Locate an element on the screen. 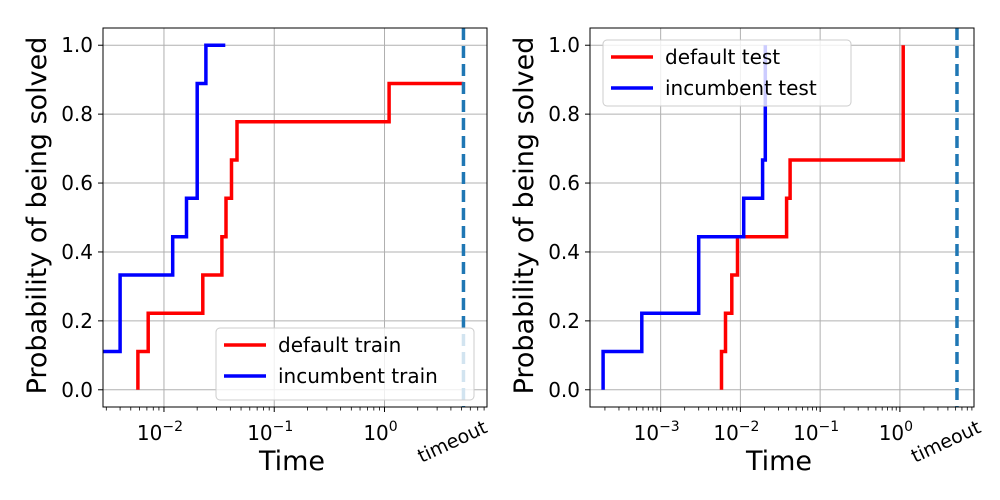  legend: default train incumbent train is located at coordinates (345, 364).